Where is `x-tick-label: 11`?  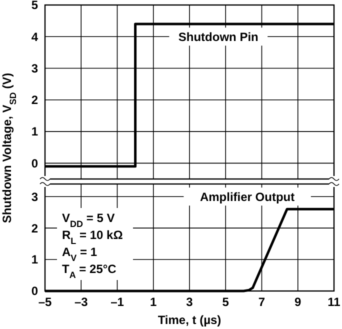
x-tick-label: 11 is located at coordinates (334, 302).